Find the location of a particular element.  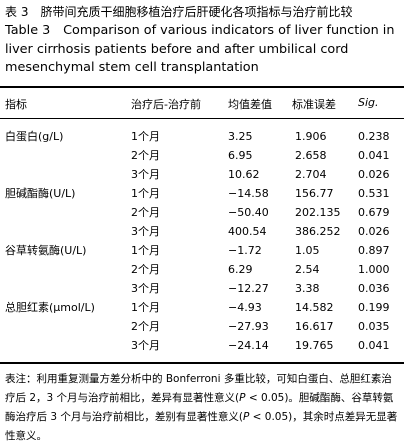

significance-cell: 1.000 is located at coordinates (374, 269).